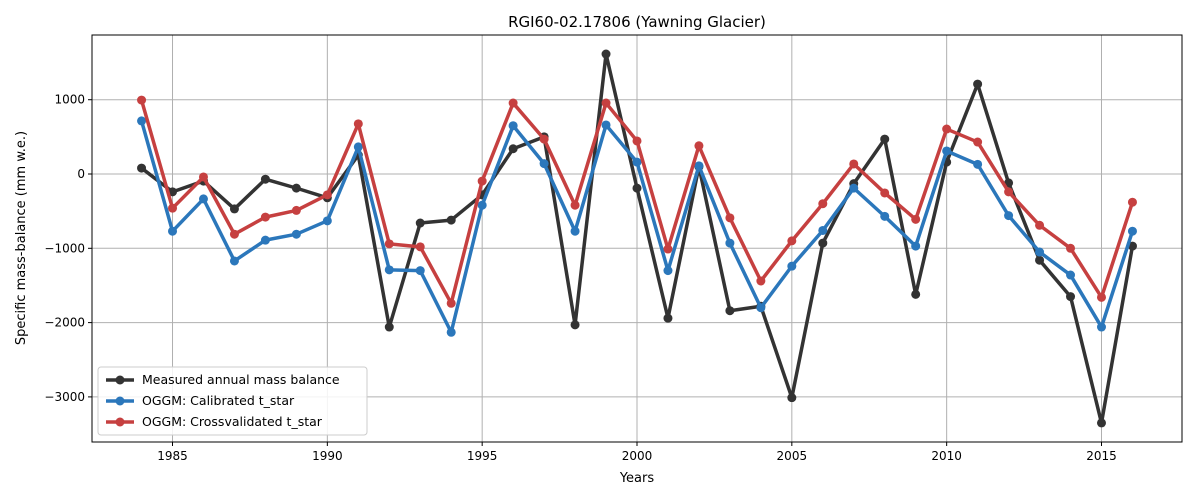  What do you see at coordinates (637, 478) in the screenshot?
I see `x-axis-label: Years` at bounding box center [637, 478].